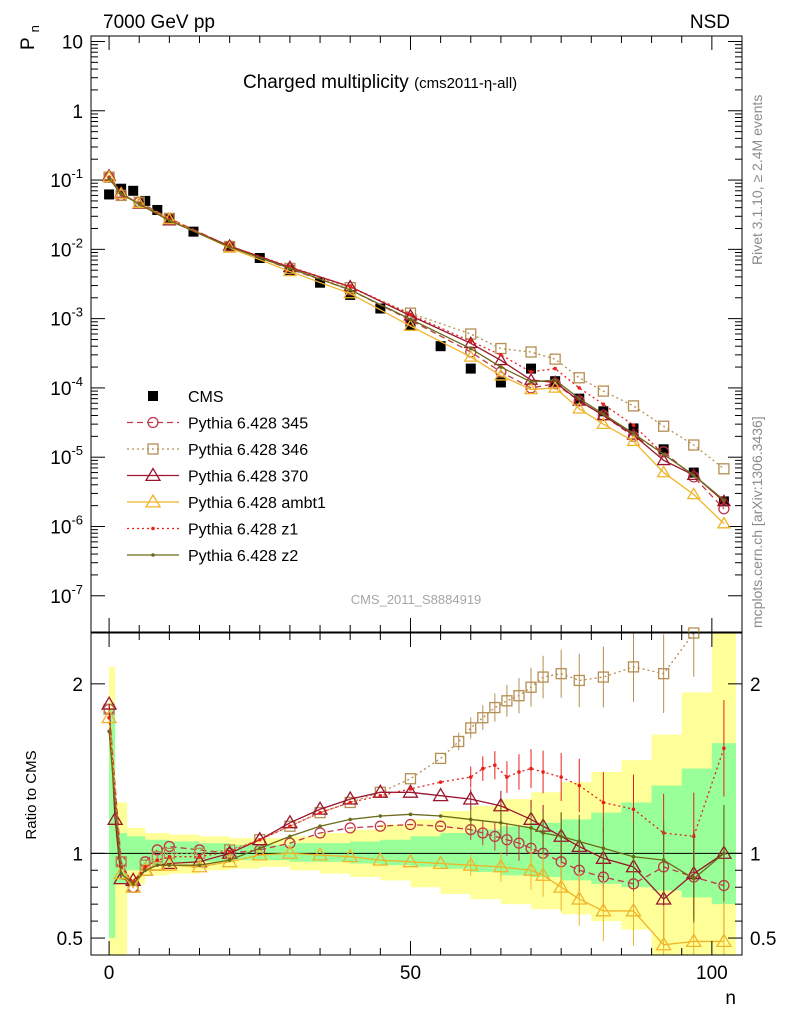 The width and height of the screenshot is (786, 1024). I want to click on legend-entry-6: Pythia 6.428 z2, so click(212, 556).